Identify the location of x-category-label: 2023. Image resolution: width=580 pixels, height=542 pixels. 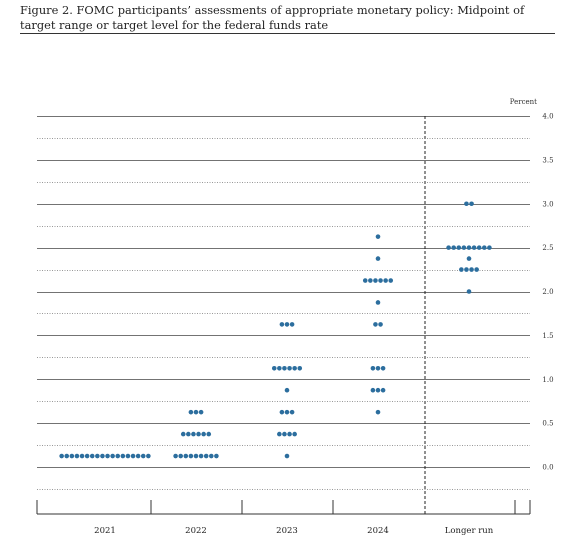
(287, 531).